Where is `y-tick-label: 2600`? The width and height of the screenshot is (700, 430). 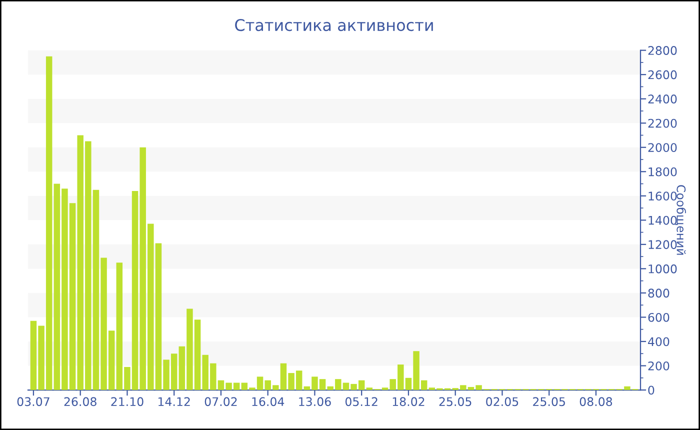 y-tick-label: 2600 is located at coordinates (662, 75).